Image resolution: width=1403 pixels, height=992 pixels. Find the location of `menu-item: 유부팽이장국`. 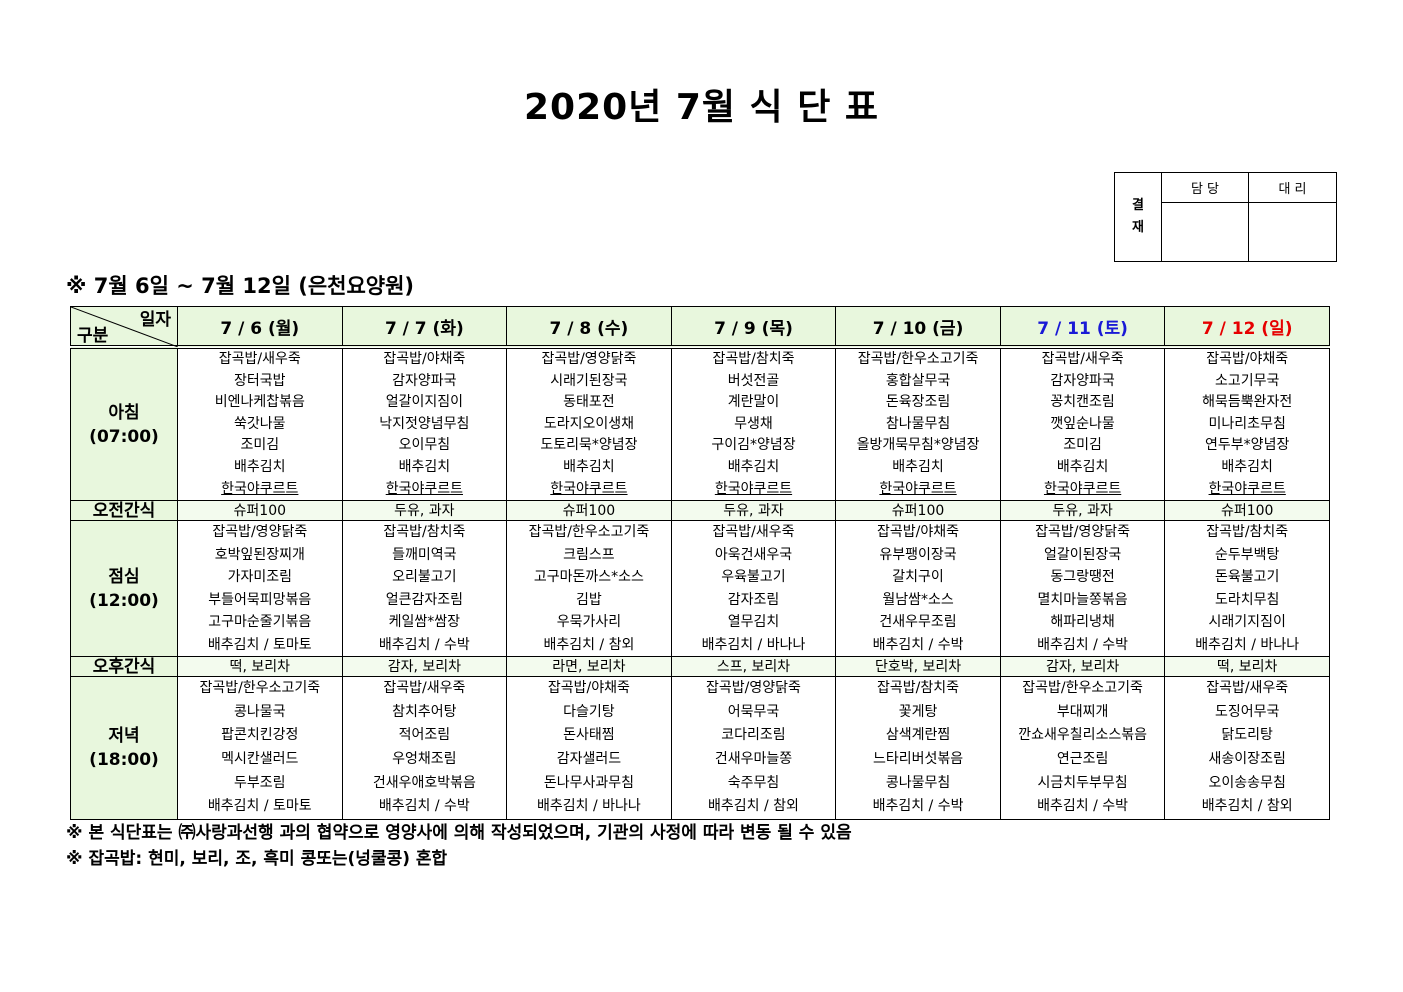

menu-item: 유부팽이장국 is located at coordinates (918, 554).